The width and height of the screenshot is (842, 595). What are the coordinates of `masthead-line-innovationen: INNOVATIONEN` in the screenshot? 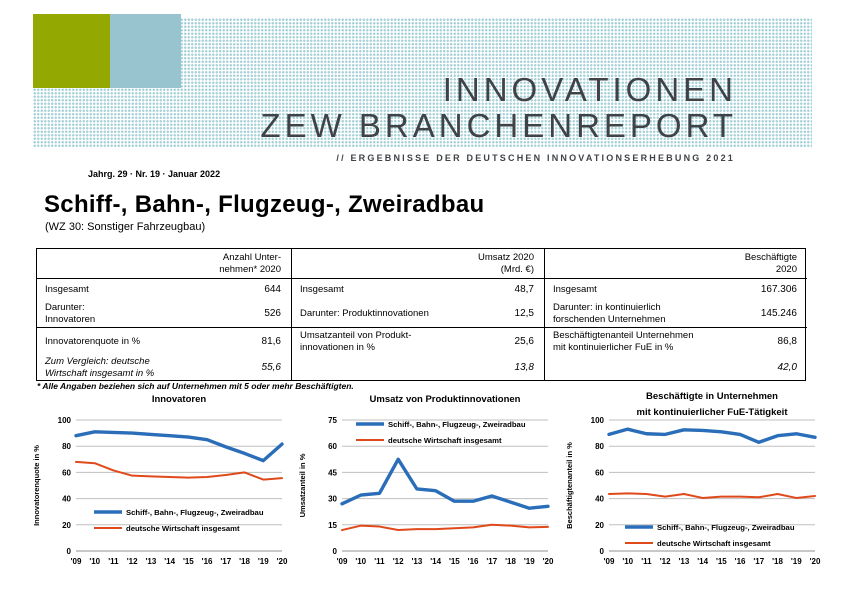 It's located at (589, 89).